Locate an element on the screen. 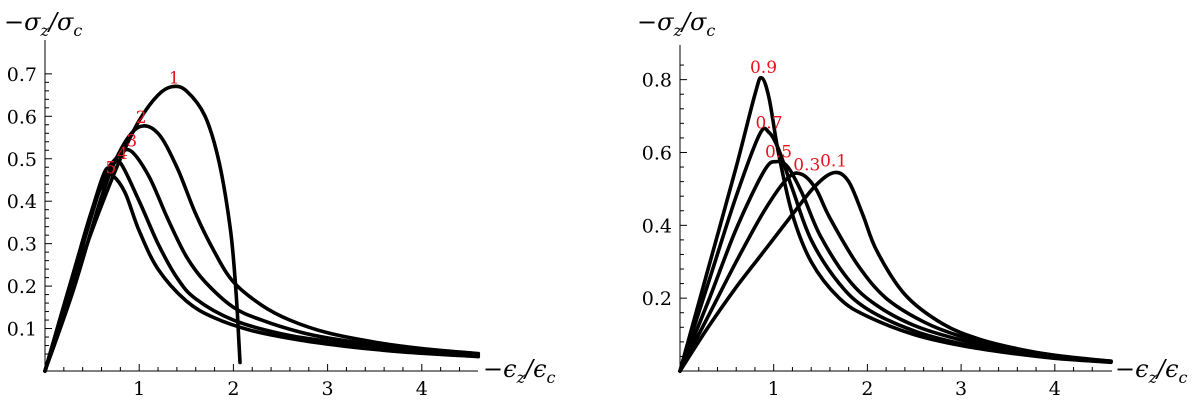  right-x-axis-label: −ϵz/ϵc is located at coordinates (1151, 371).